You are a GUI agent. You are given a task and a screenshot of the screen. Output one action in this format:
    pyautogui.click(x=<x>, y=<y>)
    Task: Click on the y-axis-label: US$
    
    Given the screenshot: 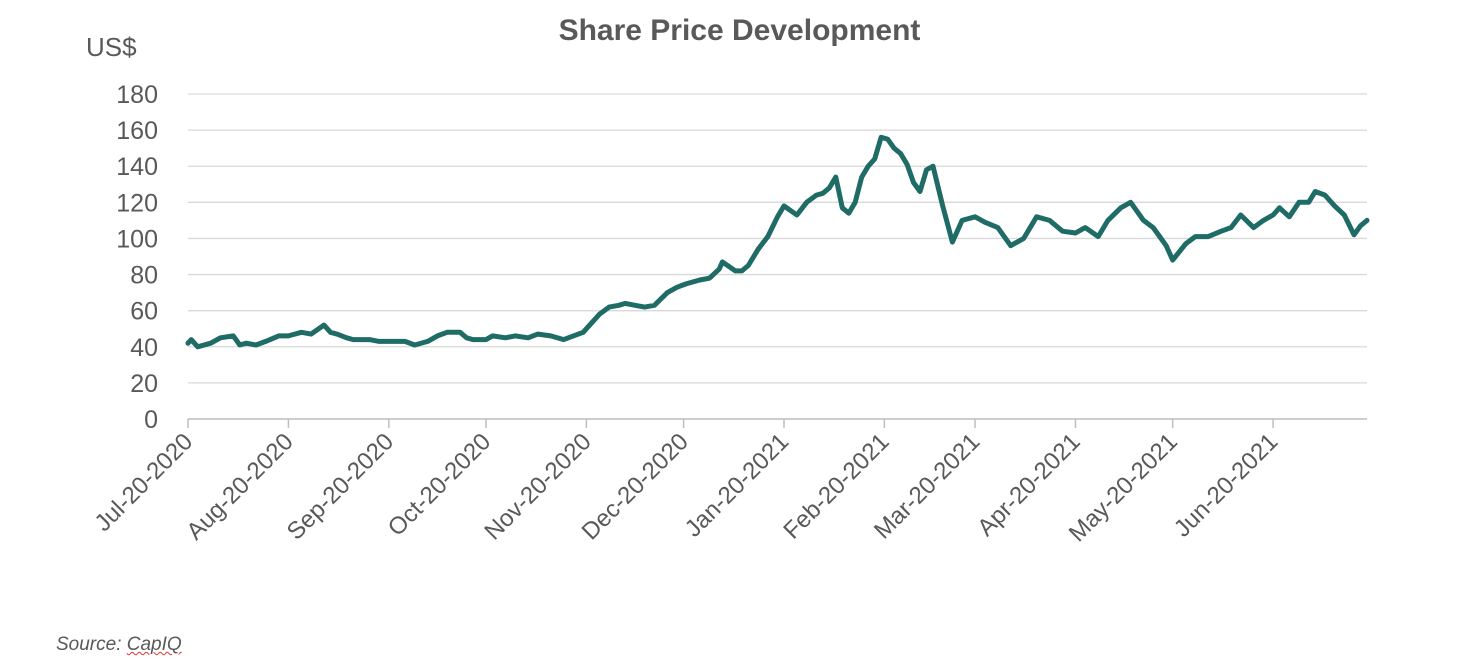 What is the action you would take?
    pyautogui.click(x=111, y=47)
    